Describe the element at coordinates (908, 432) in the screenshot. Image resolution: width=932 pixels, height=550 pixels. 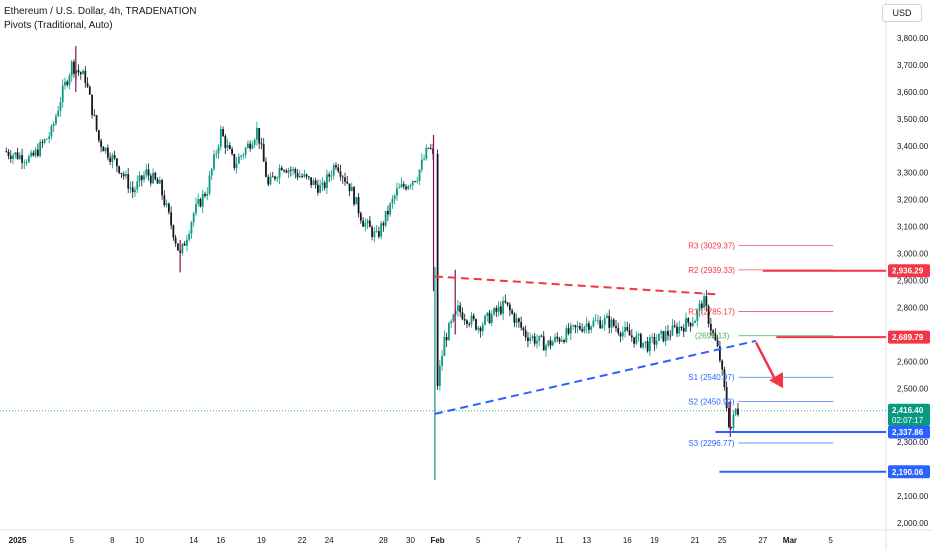
I see `price-tag-text-support-2337: 2,337.86` at that location.